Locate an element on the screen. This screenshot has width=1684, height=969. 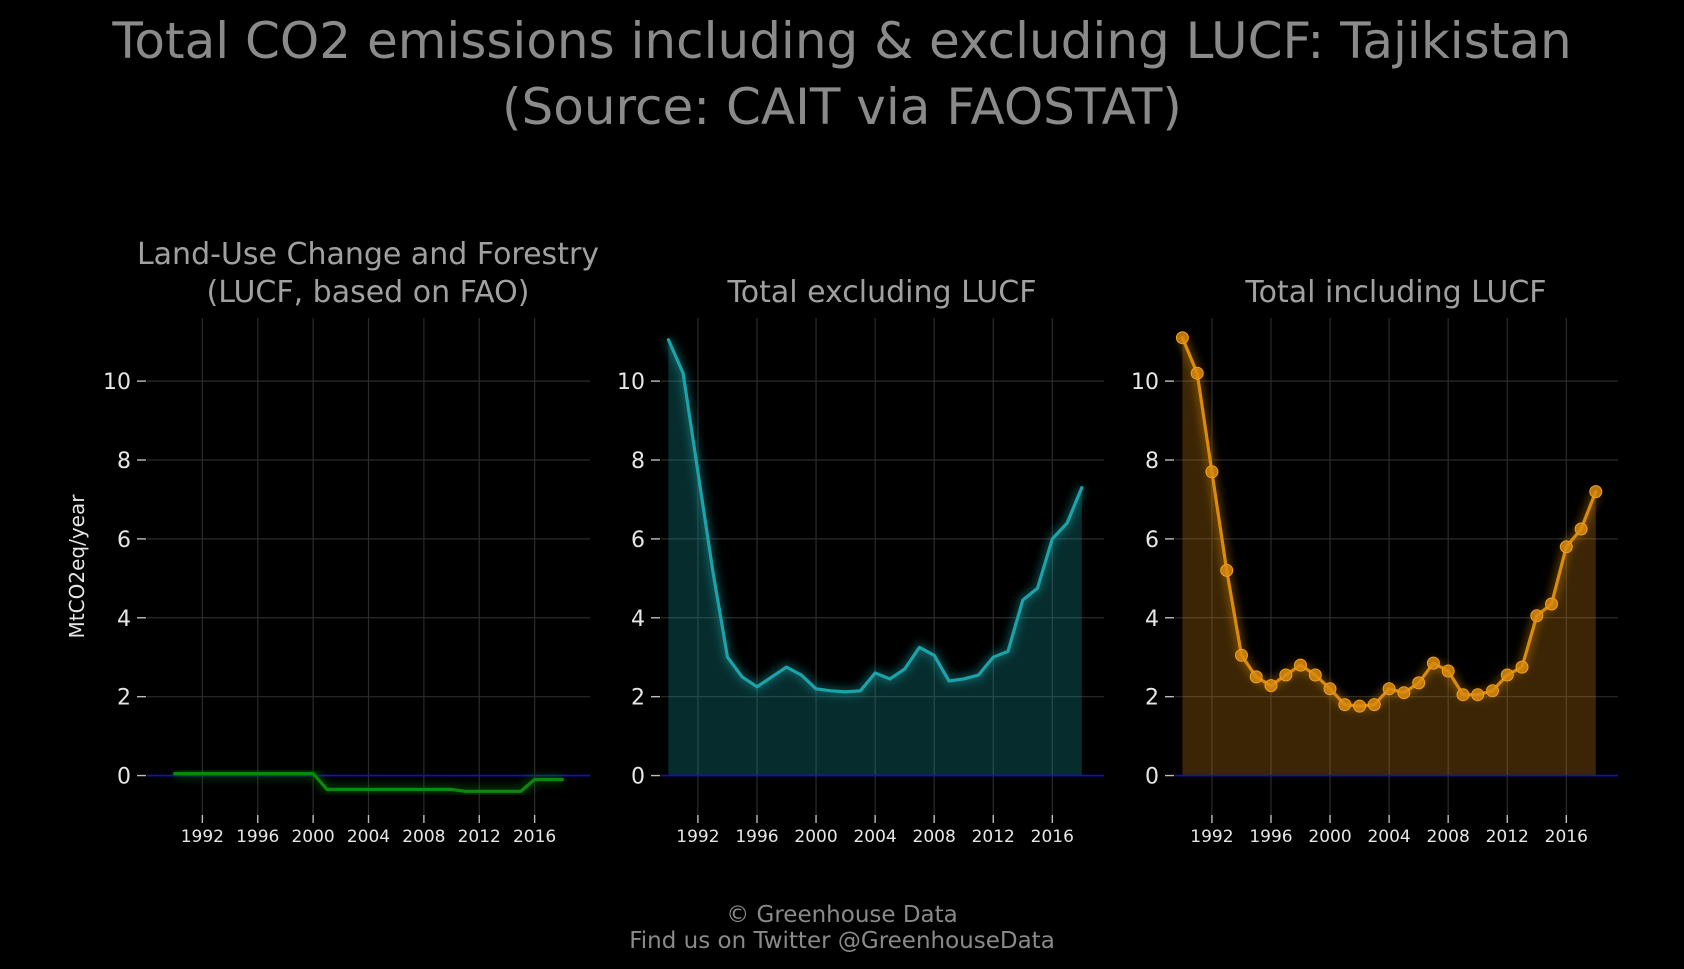
series-area-excl is located at coordinates (875, 557).